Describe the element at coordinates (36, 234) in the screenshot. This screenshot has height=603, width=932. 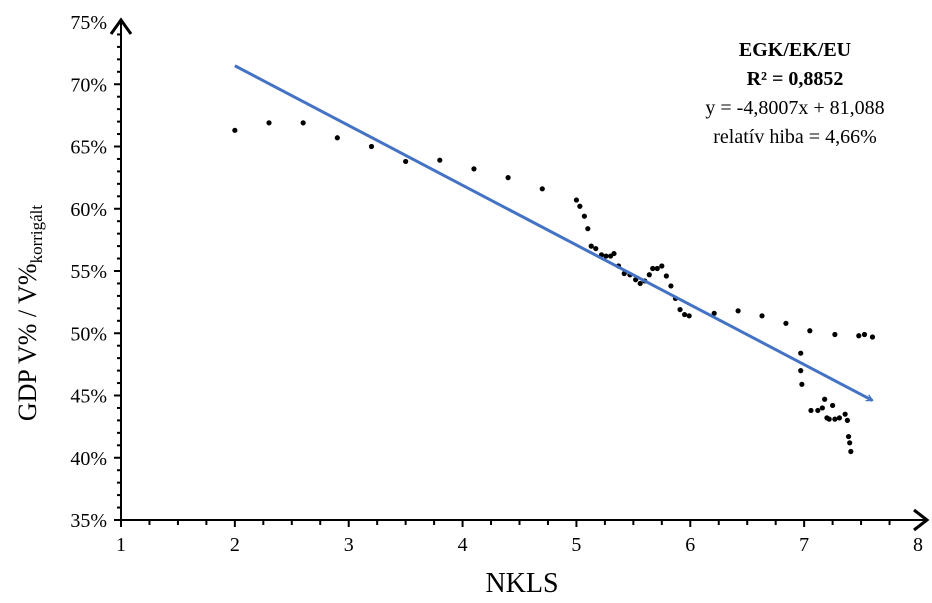
I see `y-axis-title-subscript: korrigált` at that location.